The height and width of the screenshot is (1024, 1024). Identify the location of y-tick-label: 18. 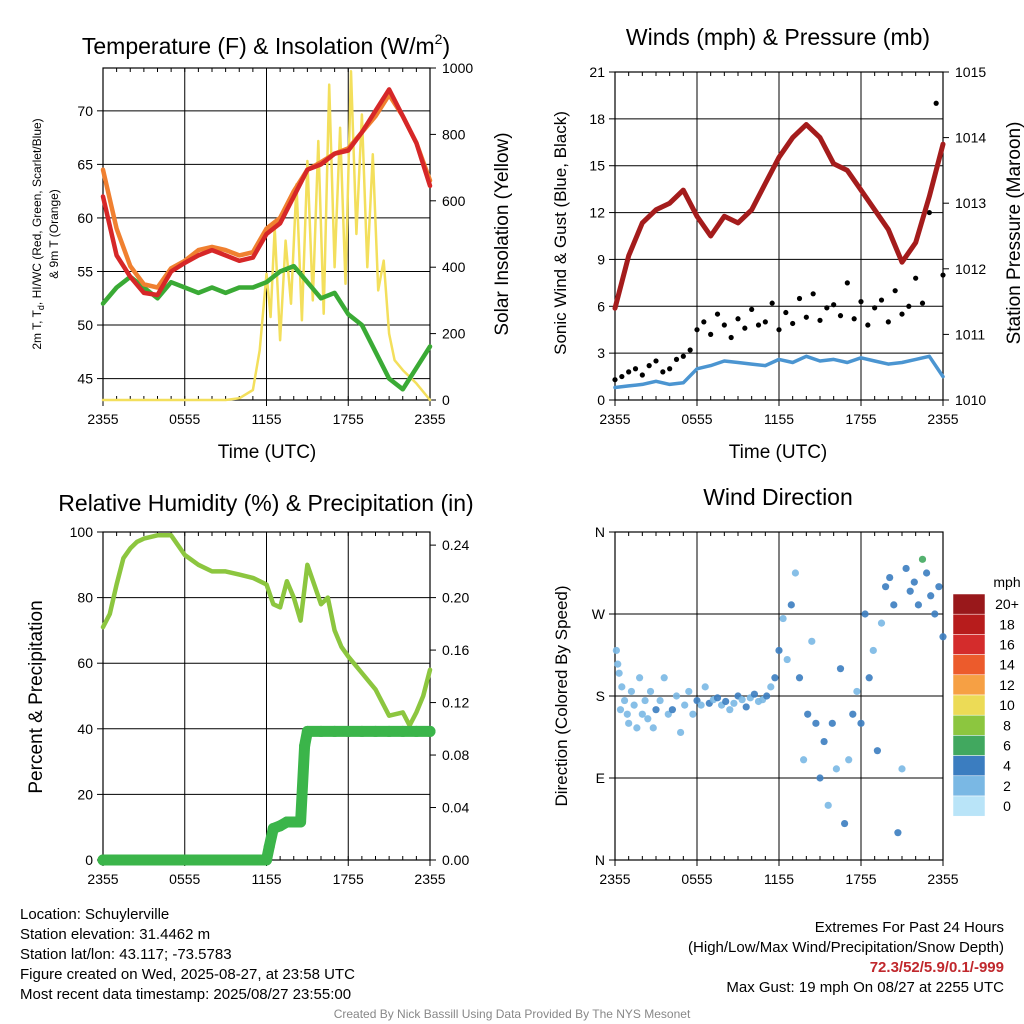
(597, 119).